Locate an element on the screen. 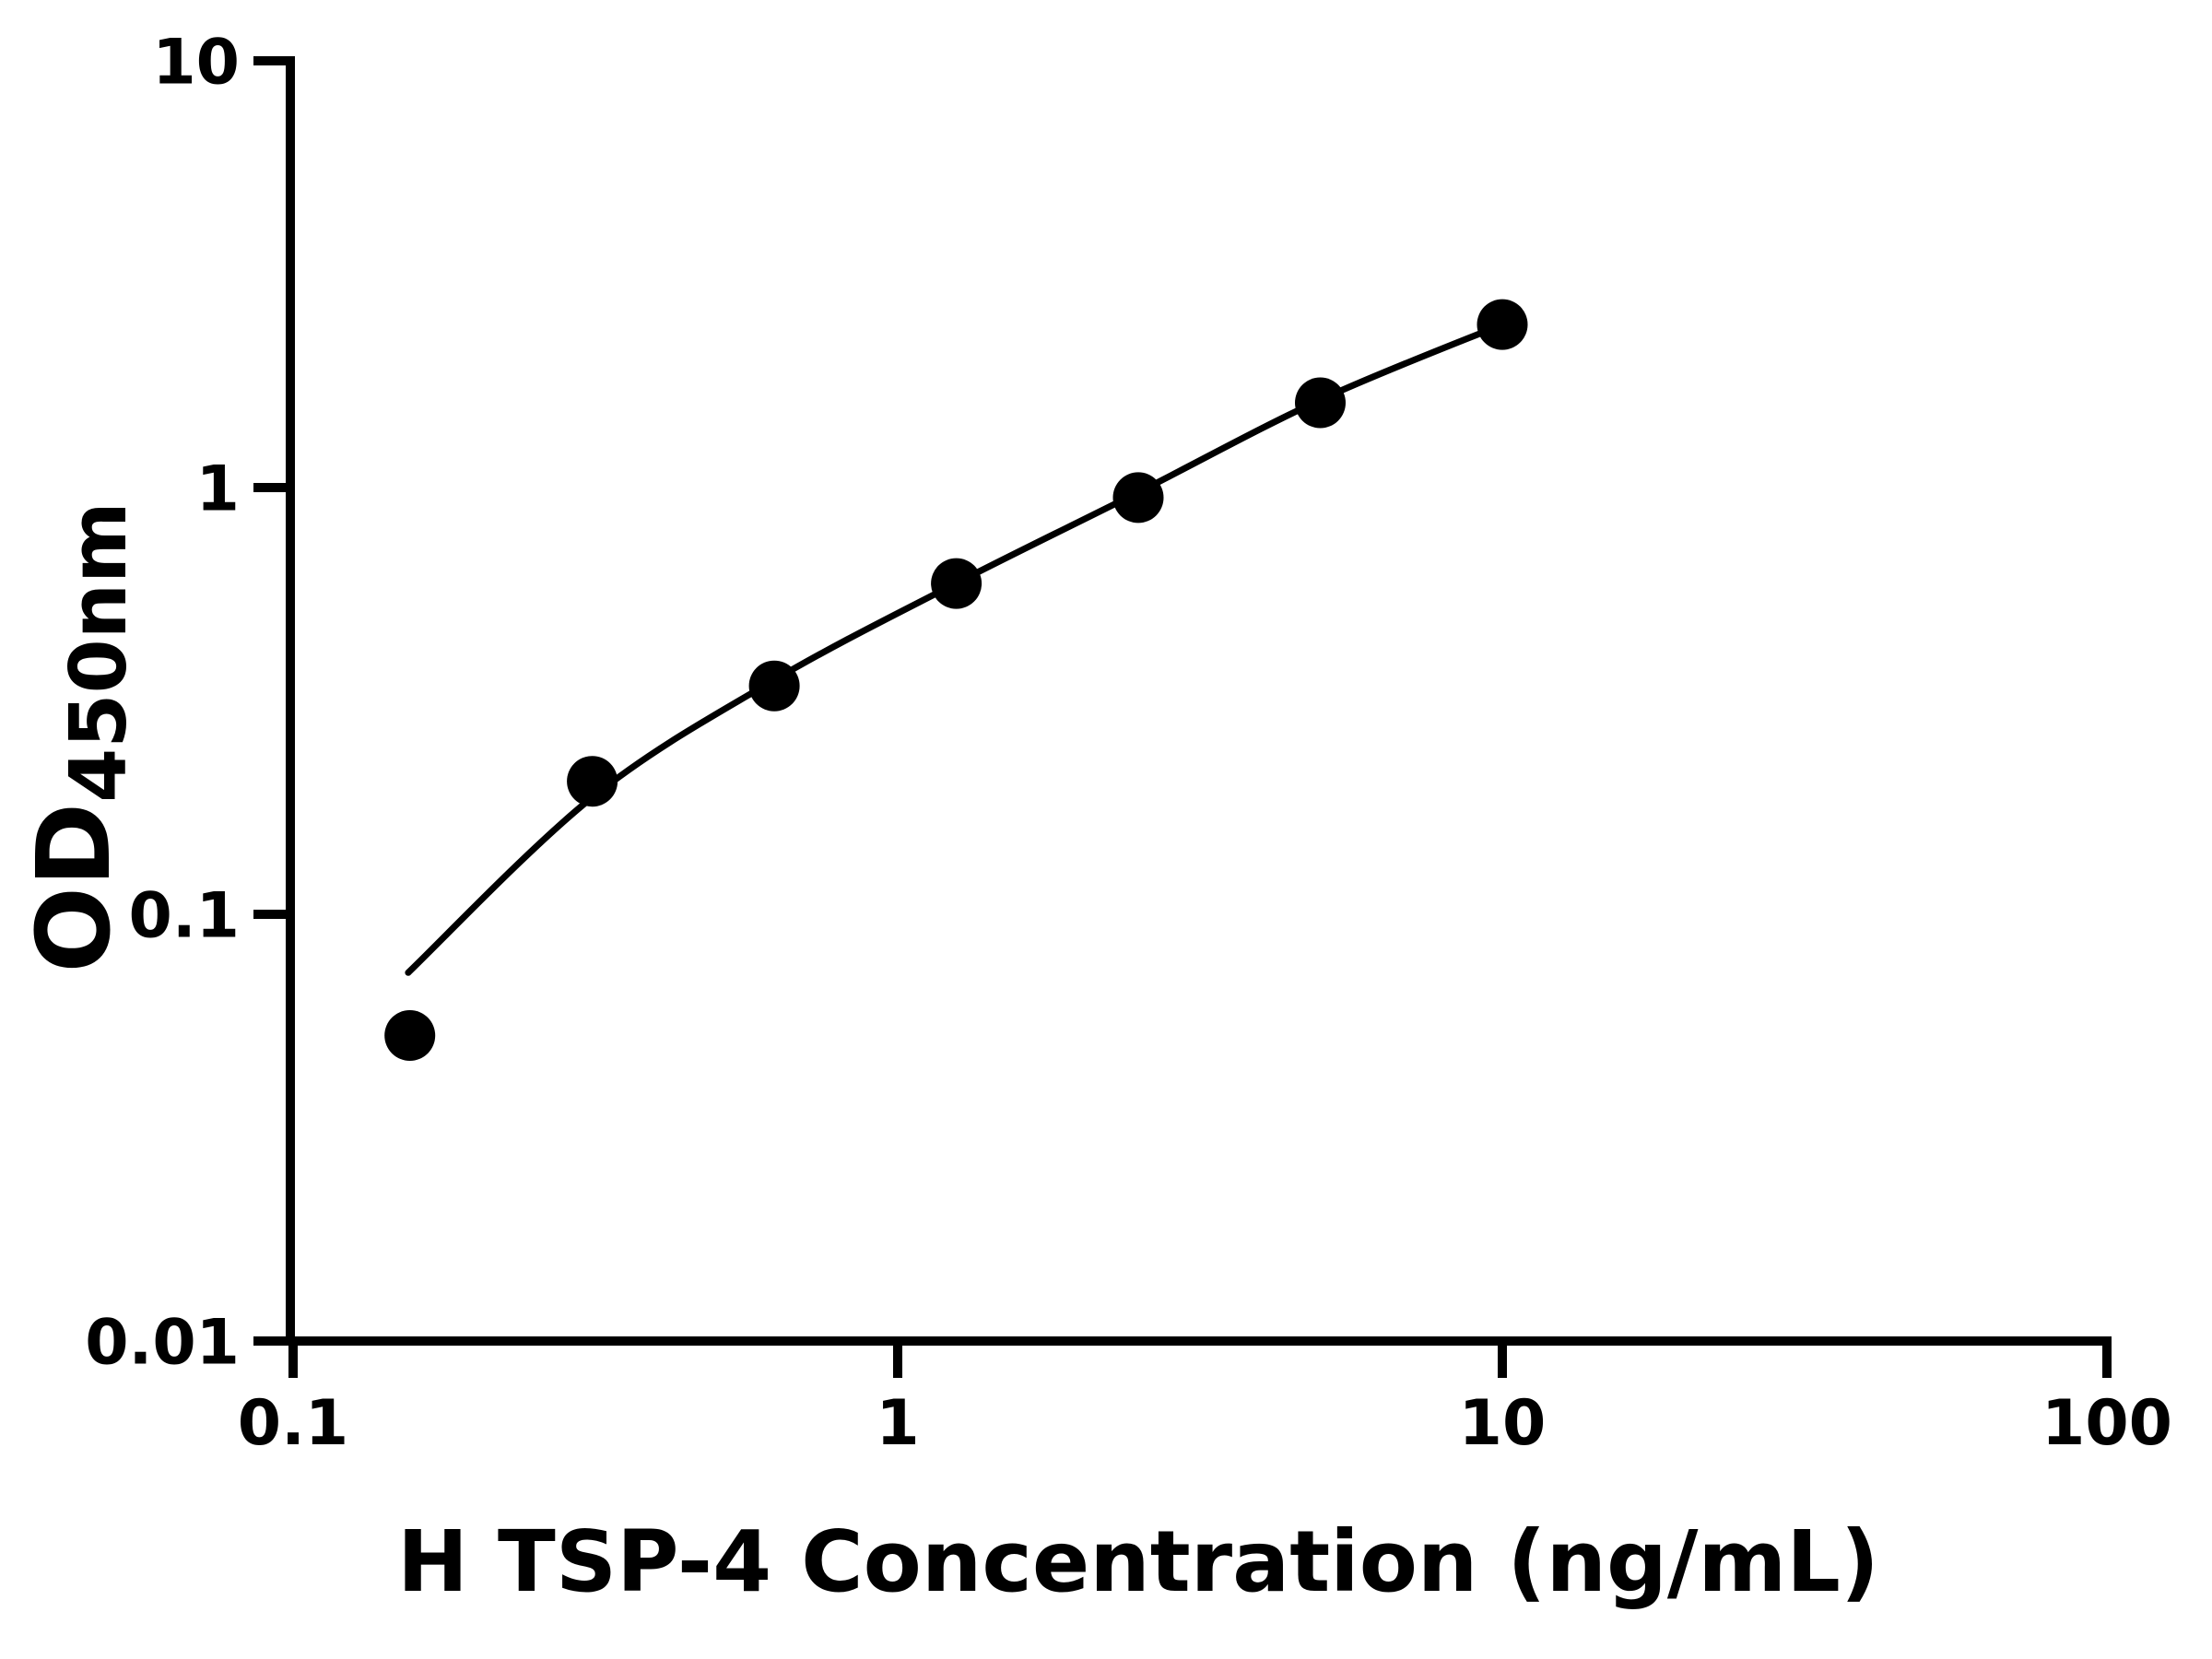 The image size is (2212, 1659). y-tick-label: 0.01 is located at coordinates (162, 1342).